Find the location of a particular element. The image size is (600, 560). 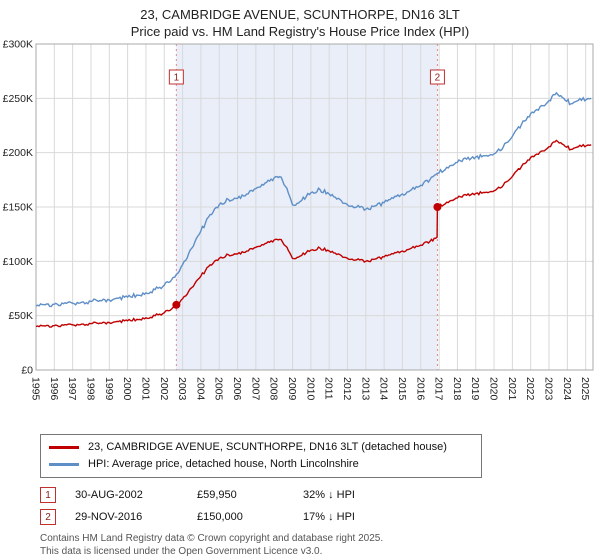

x-tick-label: 2015 is located at coordinates (402, 389).